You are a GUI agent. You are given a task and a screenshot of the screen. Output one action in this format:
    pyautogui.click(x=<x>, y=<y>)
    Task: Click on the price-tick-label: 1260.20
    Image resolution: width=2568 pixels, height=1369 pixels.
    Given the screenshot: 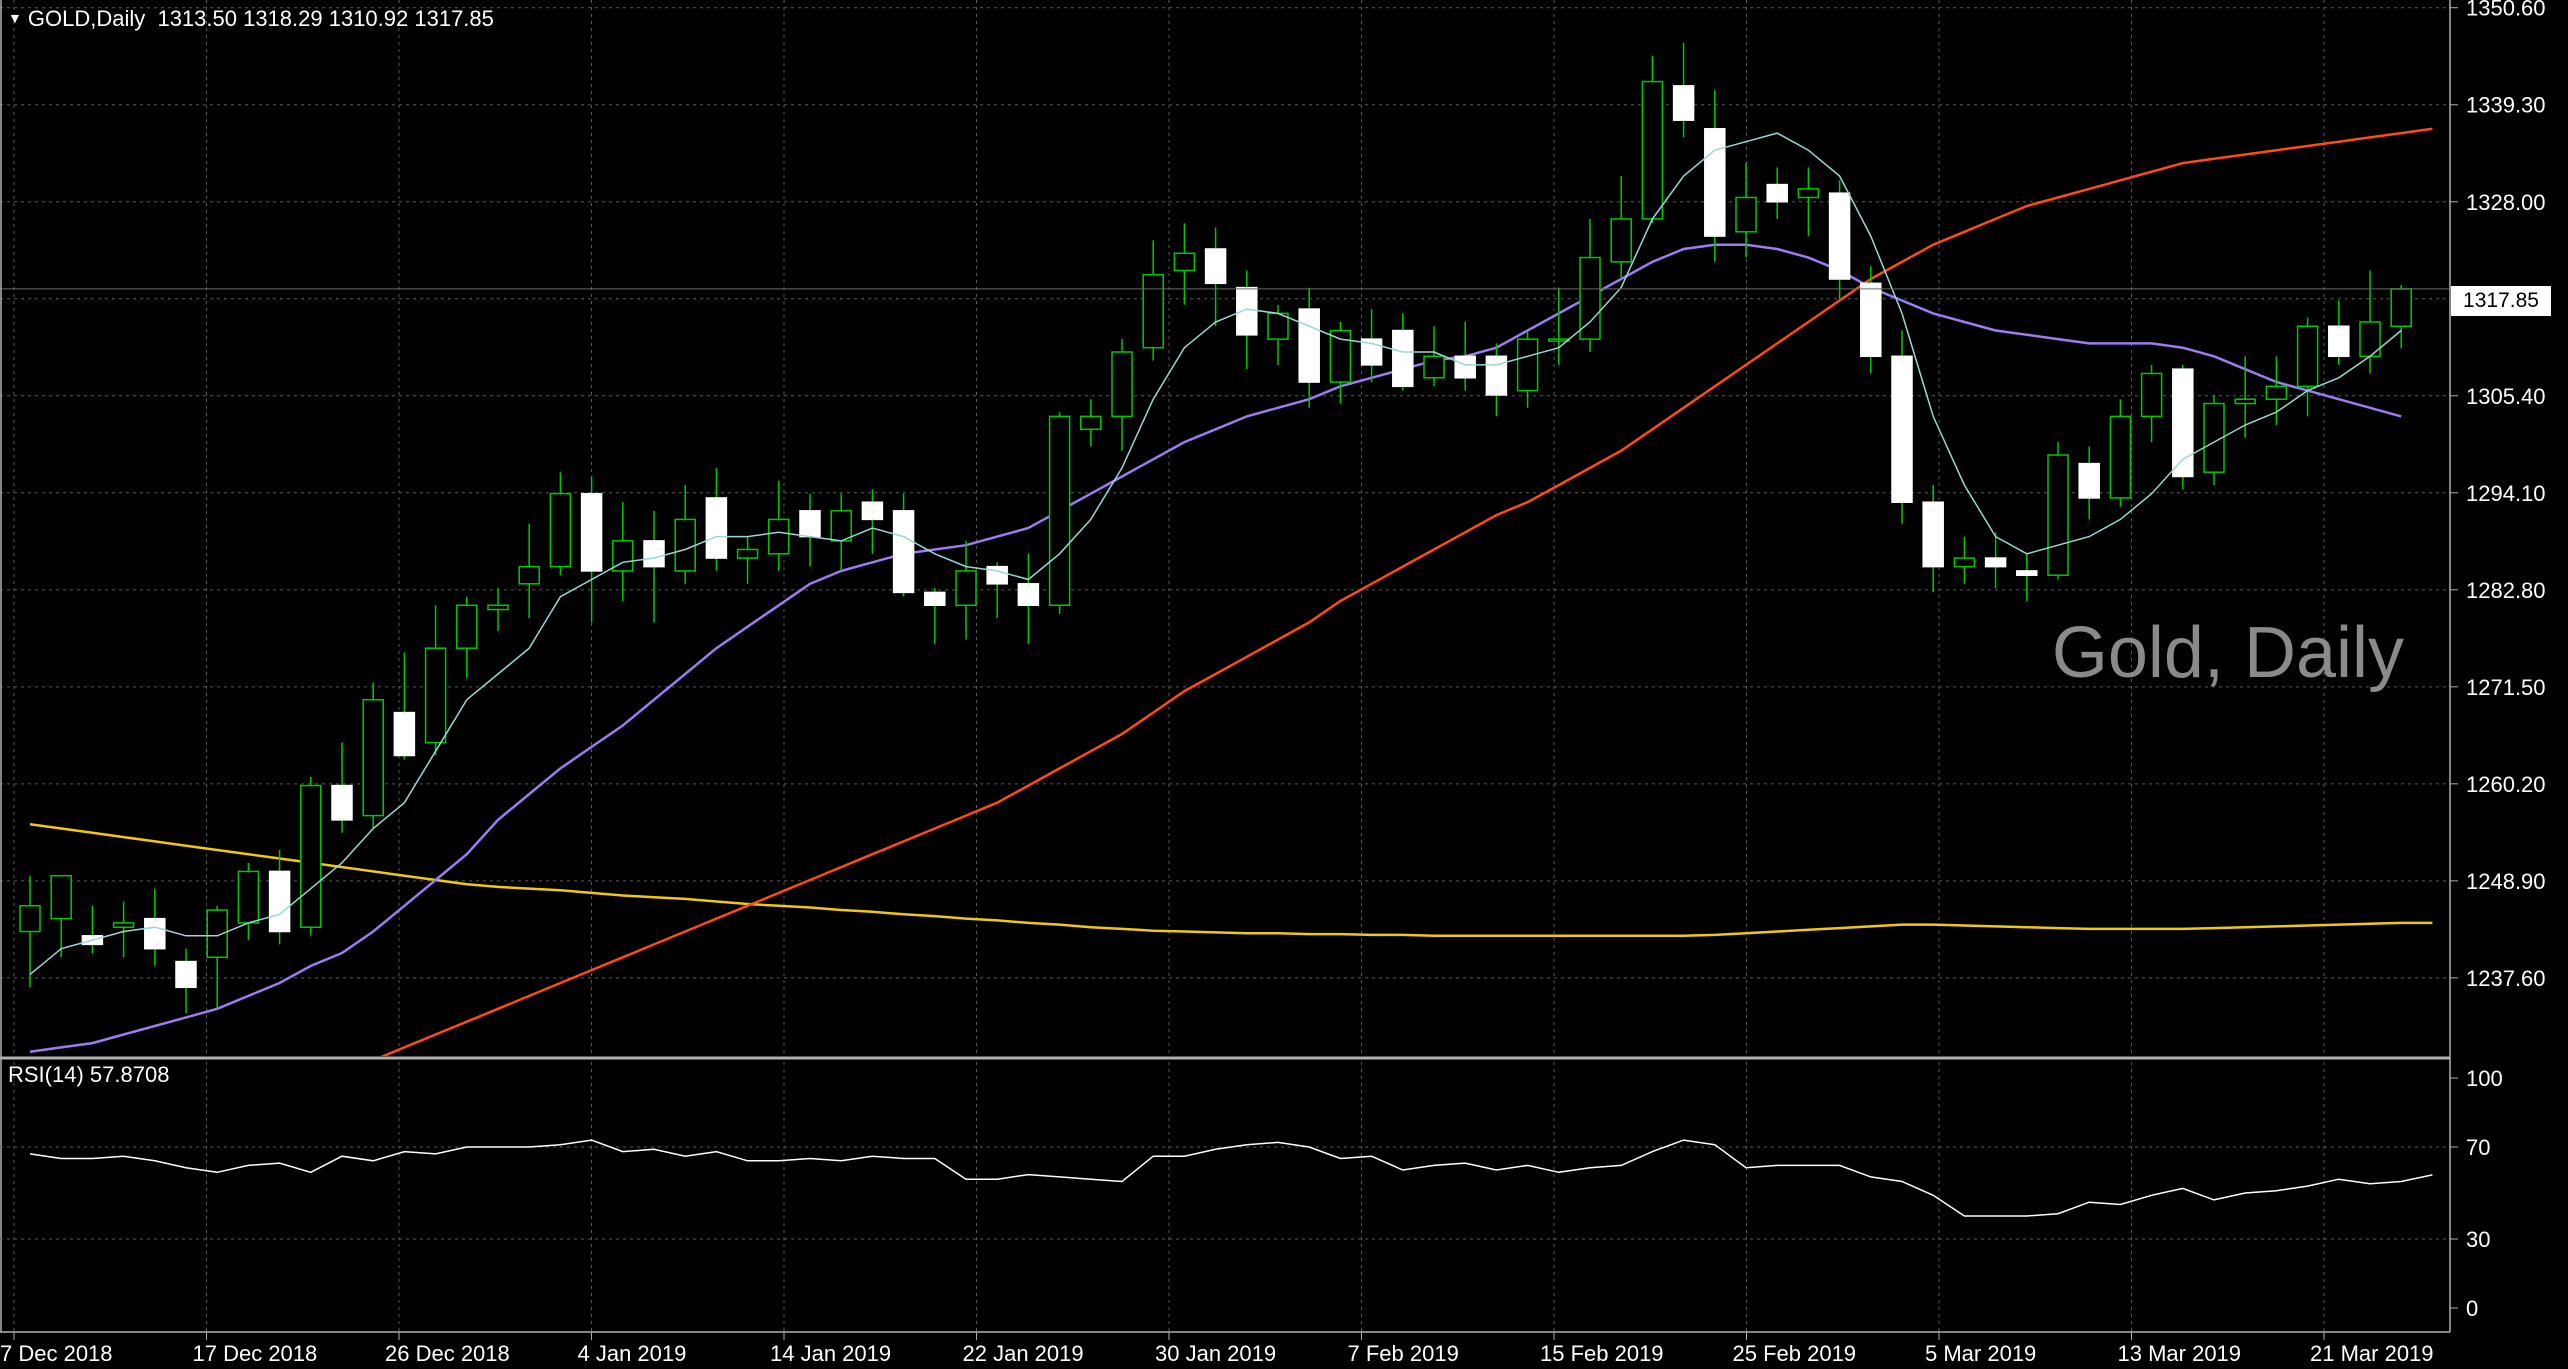 What is the action you would take?
    pyautogui.click(x=2506, y=784)
    